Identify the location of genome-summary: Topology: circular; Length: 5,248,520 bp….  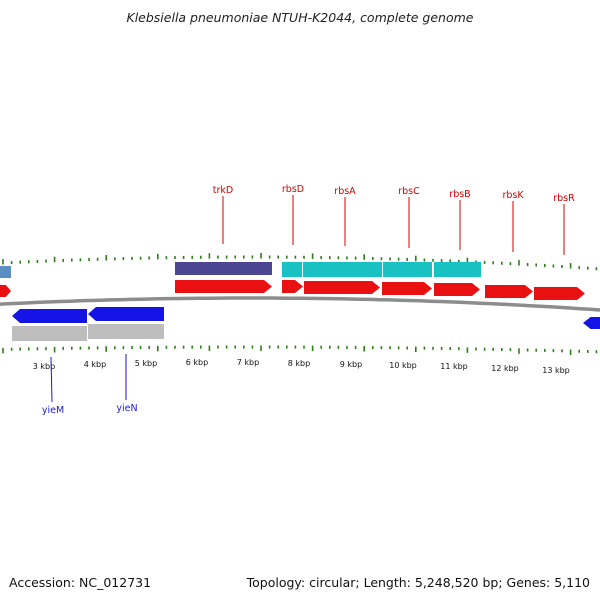
(418, 582).